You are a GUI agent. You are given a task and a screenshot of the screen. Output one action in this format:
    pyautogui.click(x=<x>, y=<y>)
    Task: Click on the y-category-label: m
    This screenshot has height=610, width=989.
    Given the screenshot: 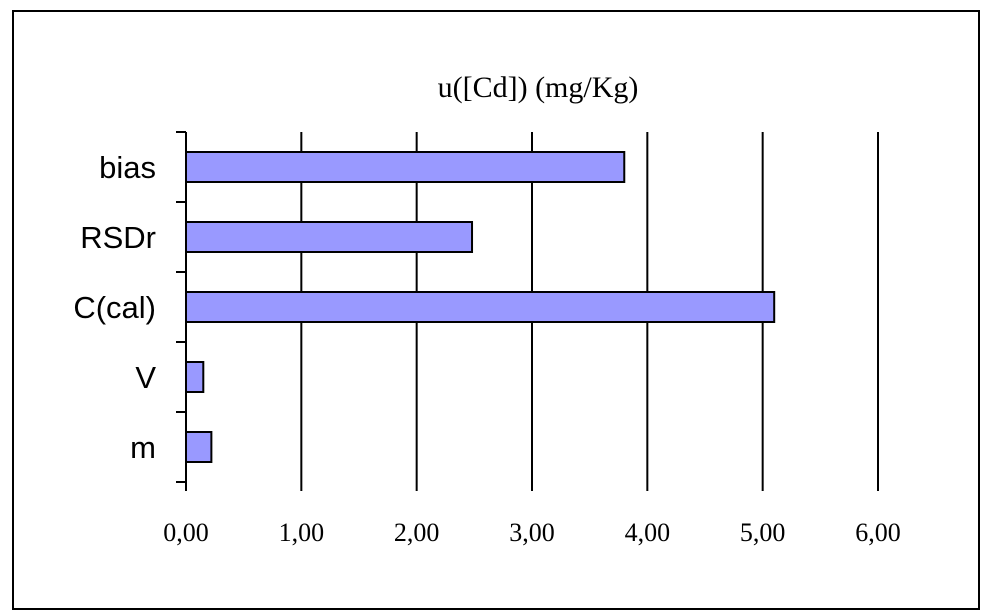 What is the action you would take?
    pyautogui.click(x=143, y=447)
    